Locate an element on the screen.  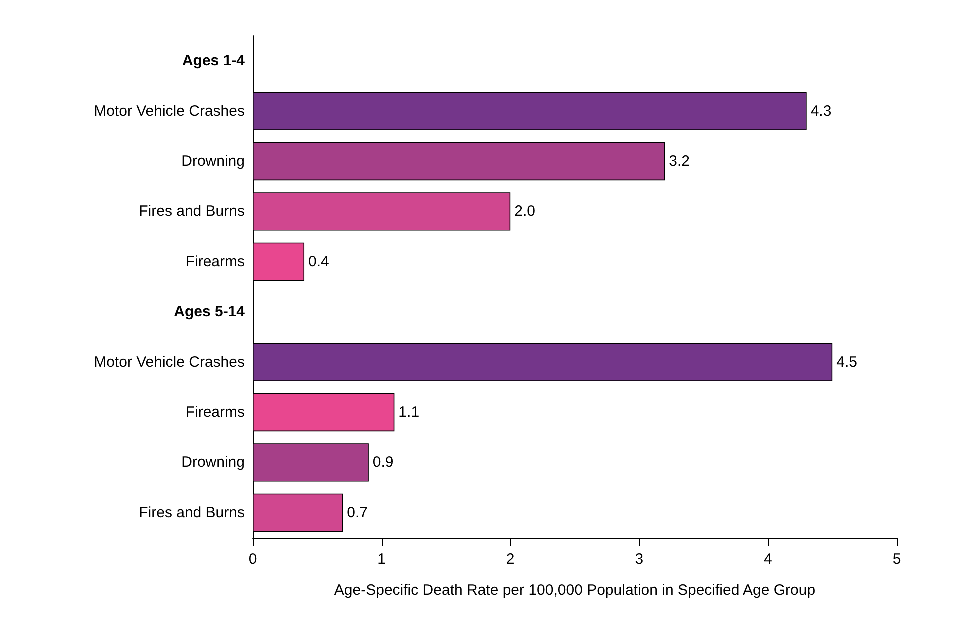
data-label: 3.2 is located at coordinates (679, 161).